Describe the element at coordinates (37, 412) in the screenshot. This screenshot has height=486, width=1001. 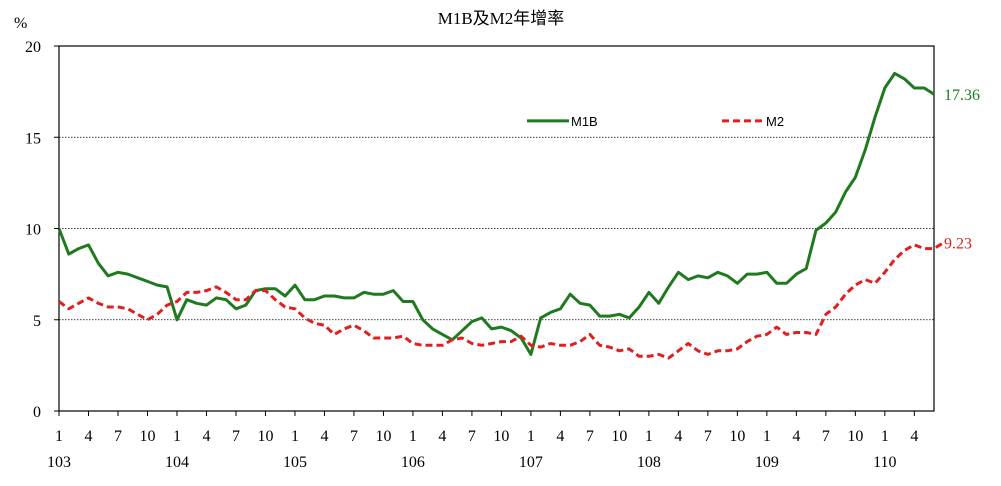
I see `y-tick-label: 0` at that location.